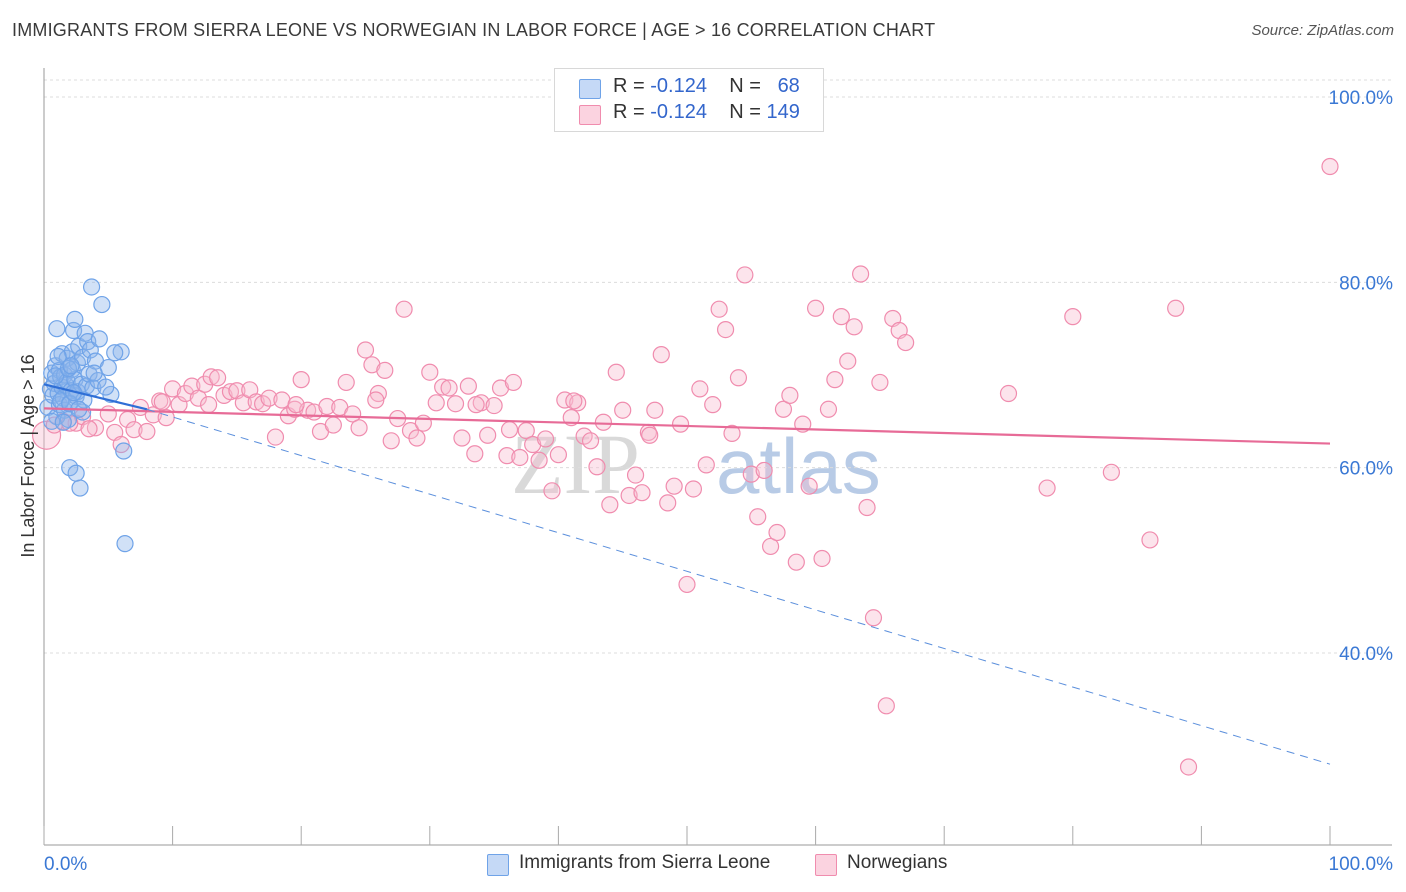  I want to click on legend-label: Norwegians, so click(897, 862).